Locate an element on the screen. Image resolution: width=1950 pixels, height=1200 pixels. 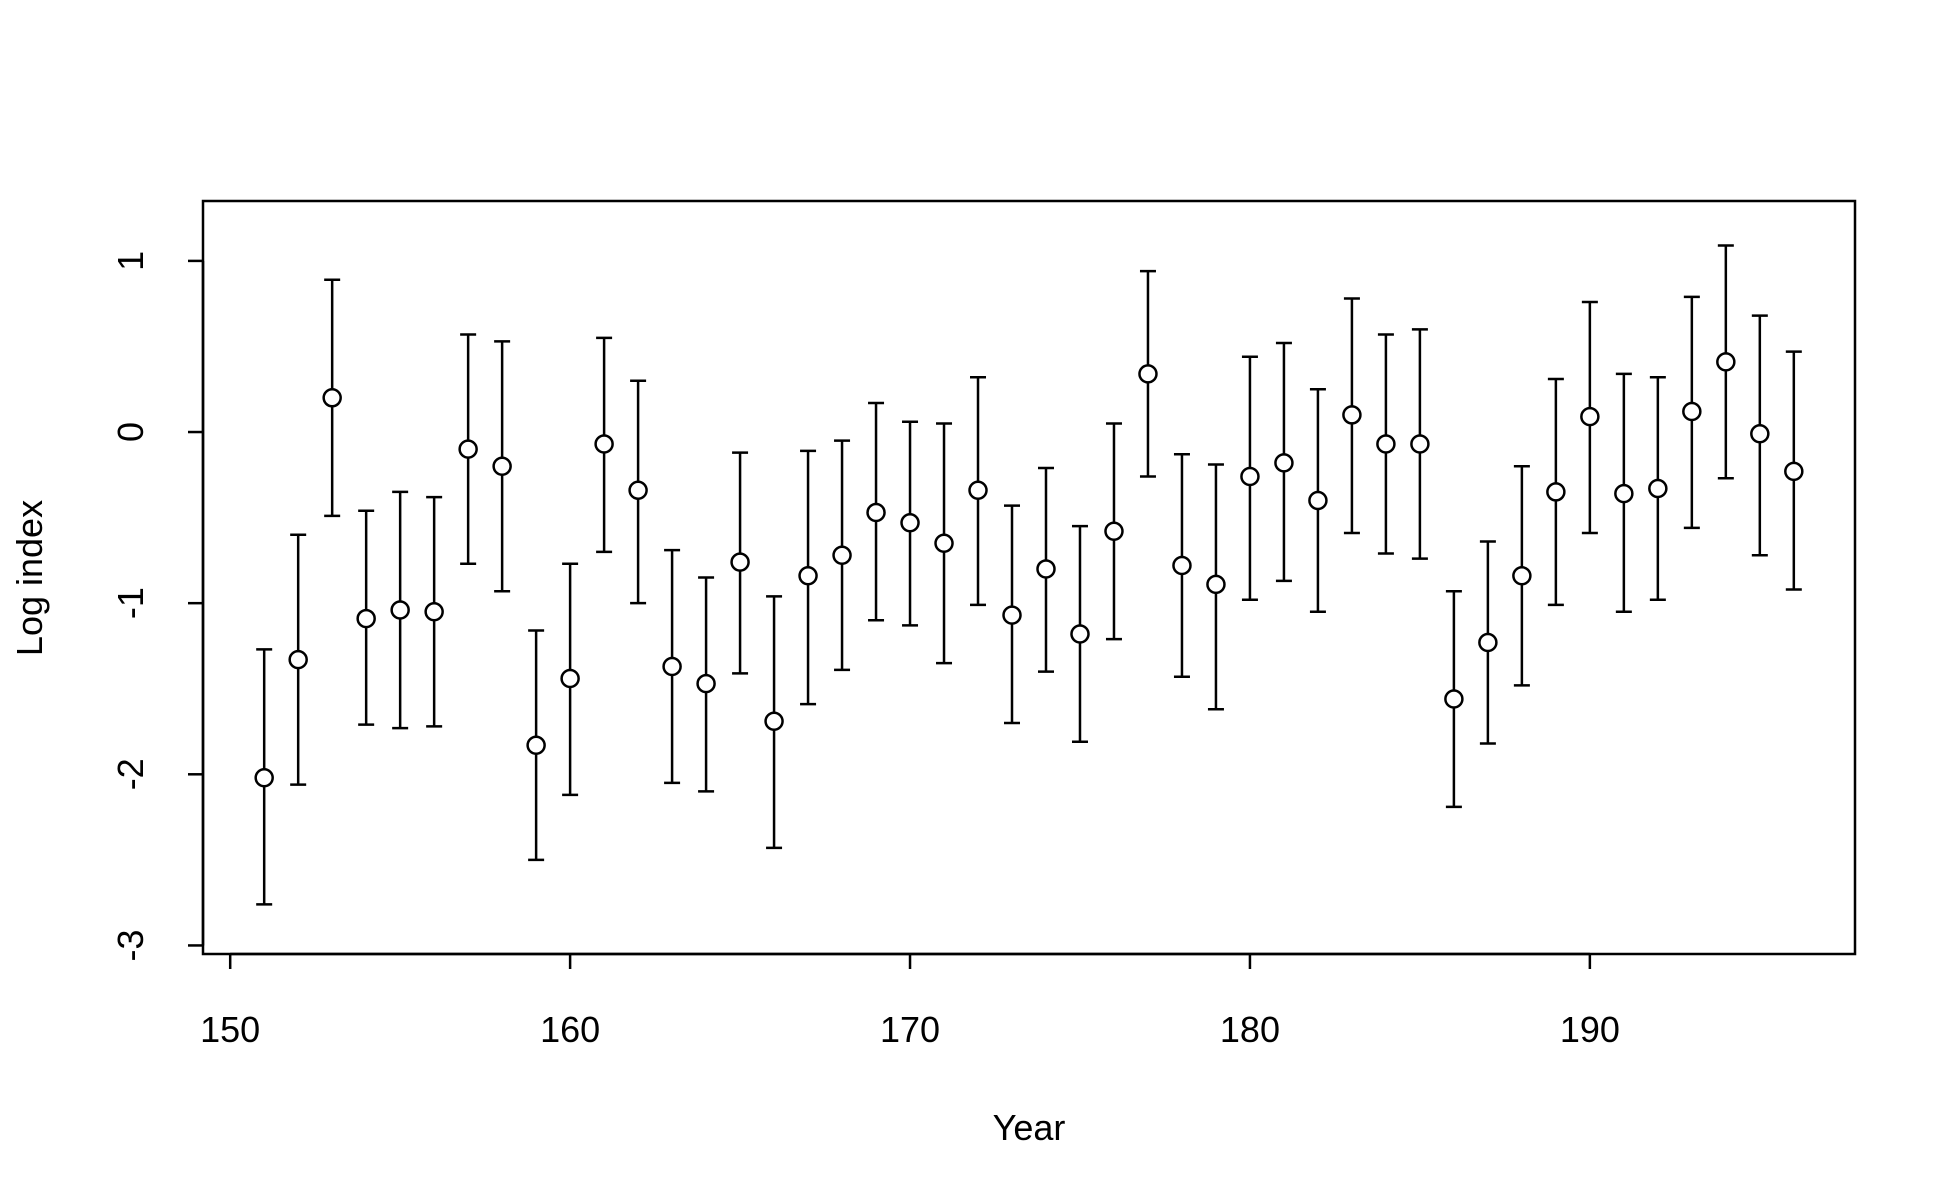
x-axis-label: Year is located at coordinates (1029, 1127).